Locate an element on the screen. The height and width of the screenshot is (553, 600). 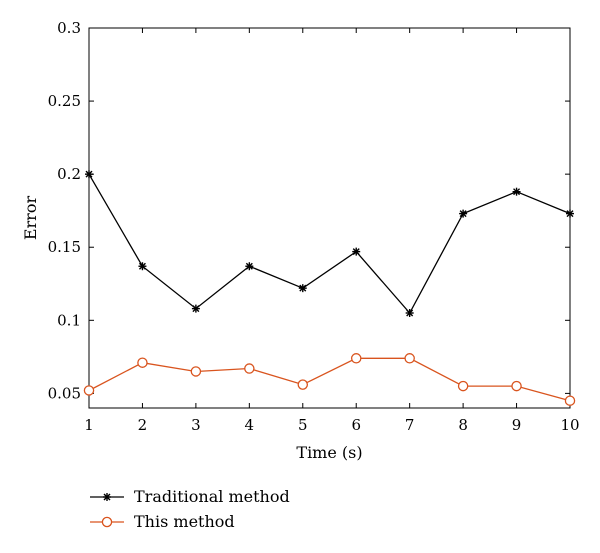
y-tick-label: 0.3 is located at coordinates (69, 28).